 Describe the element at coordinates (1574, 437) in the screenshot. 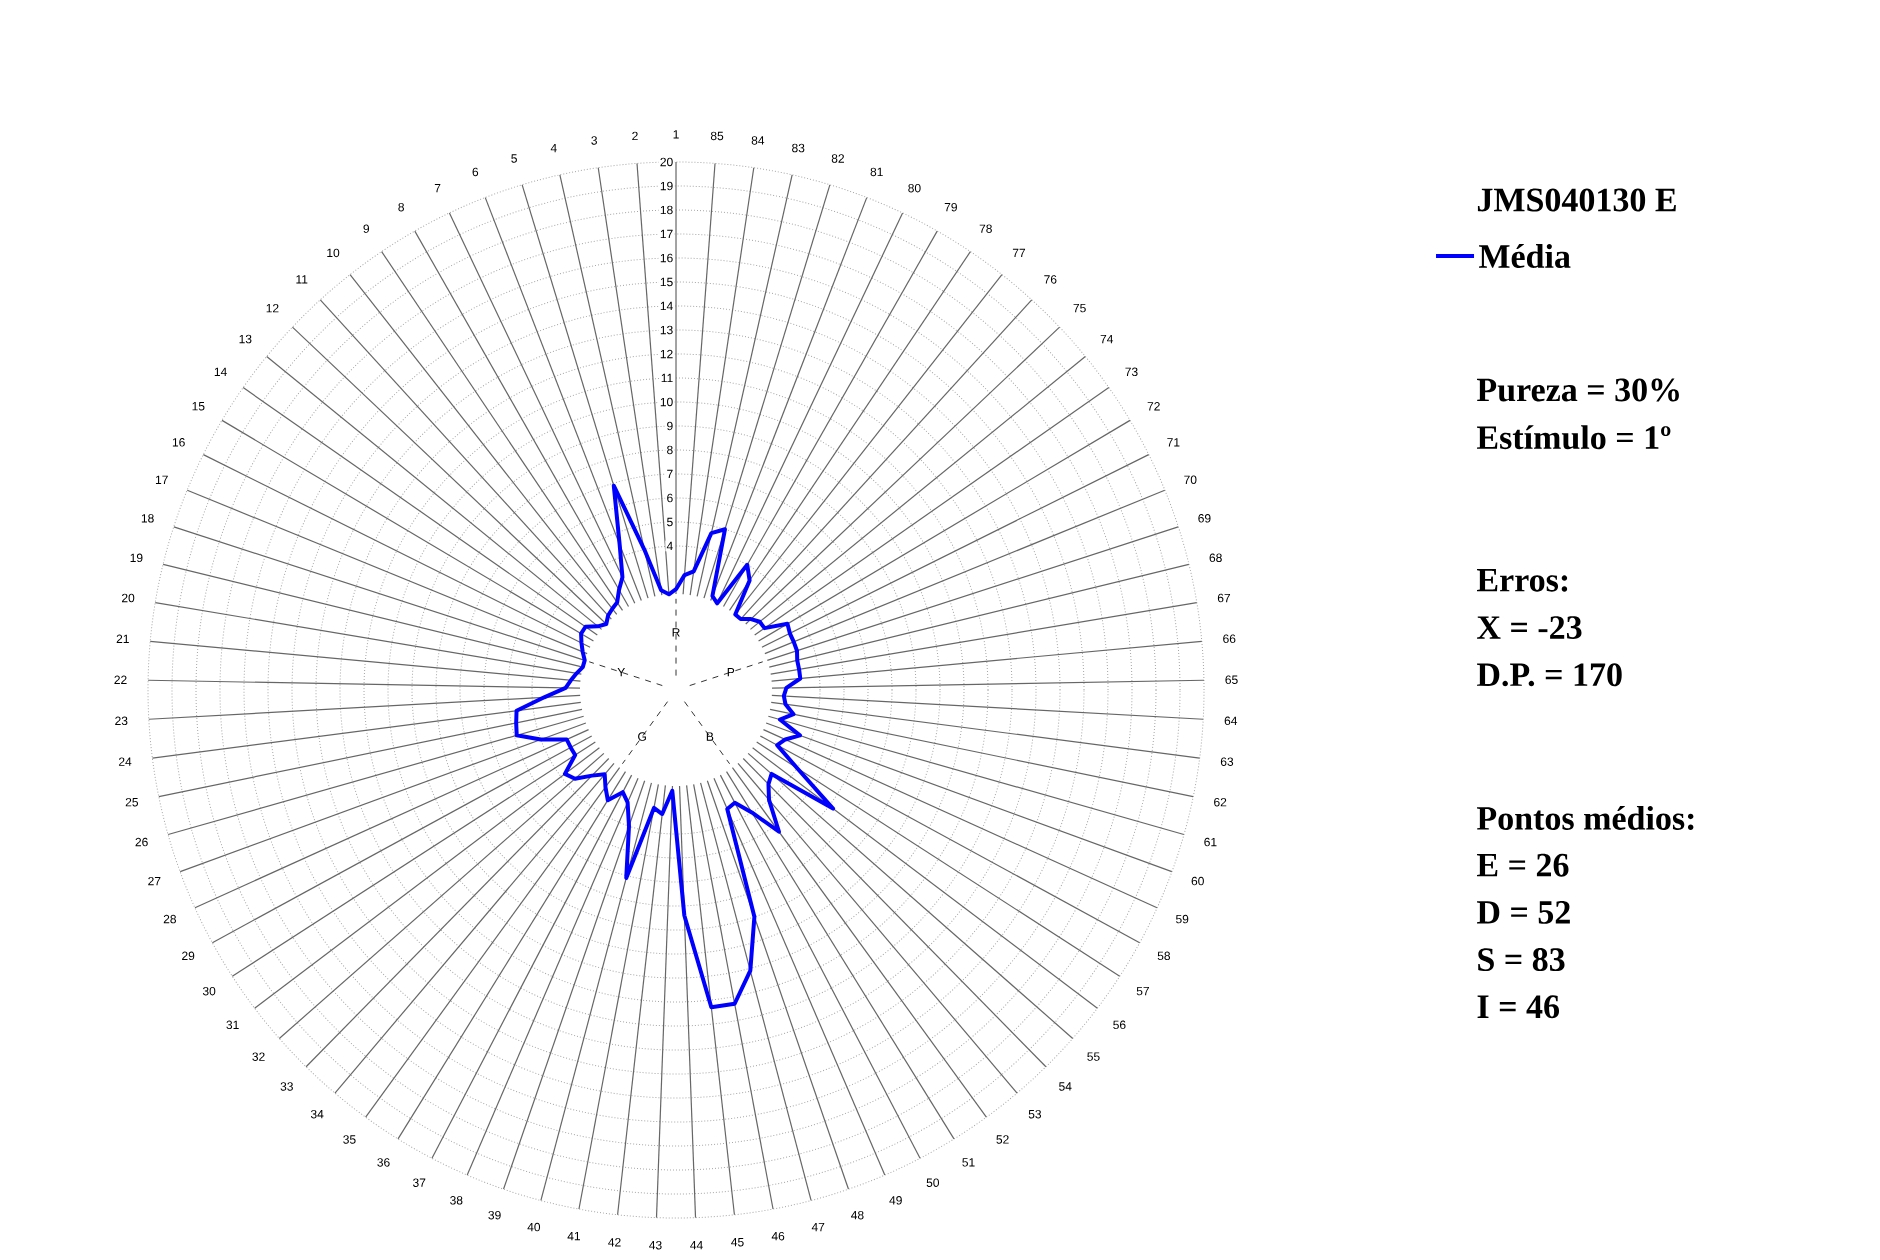

I see `text: Estímulo = 1º` at that location.